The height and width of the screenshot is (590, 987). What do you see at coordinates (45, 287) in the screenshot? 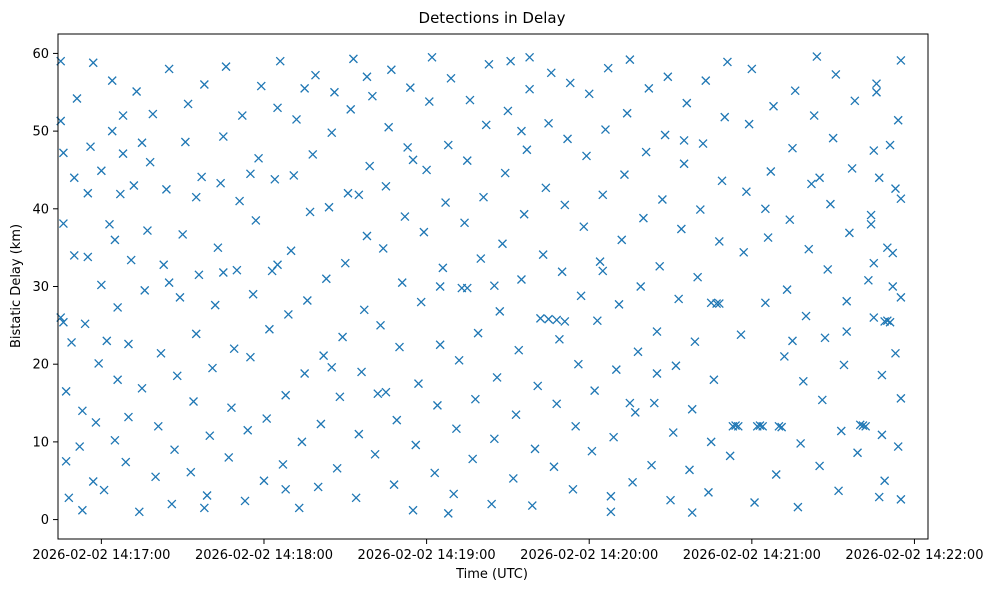
I see `y-axis: 0 10 20 30 40 50 60` at bounding box center [45, 287].